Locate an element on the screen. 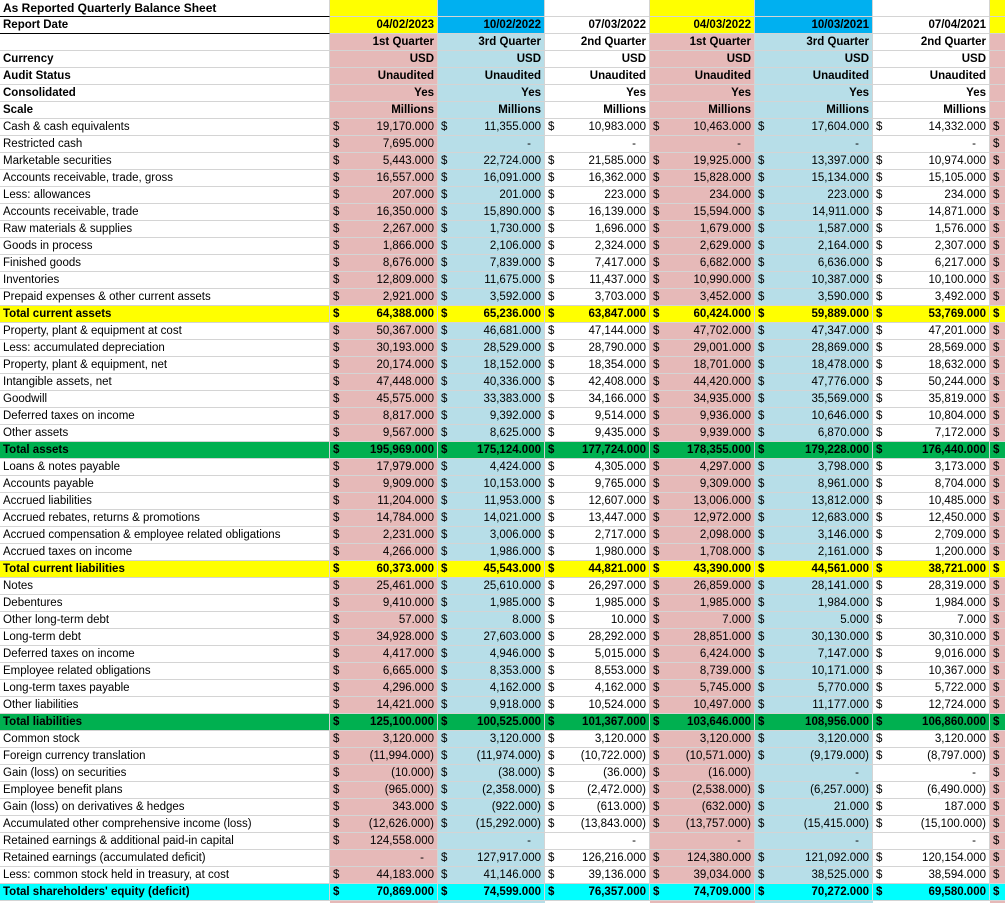  report-date-cell: 07/03/2022 is located at coordinates (597, 25).